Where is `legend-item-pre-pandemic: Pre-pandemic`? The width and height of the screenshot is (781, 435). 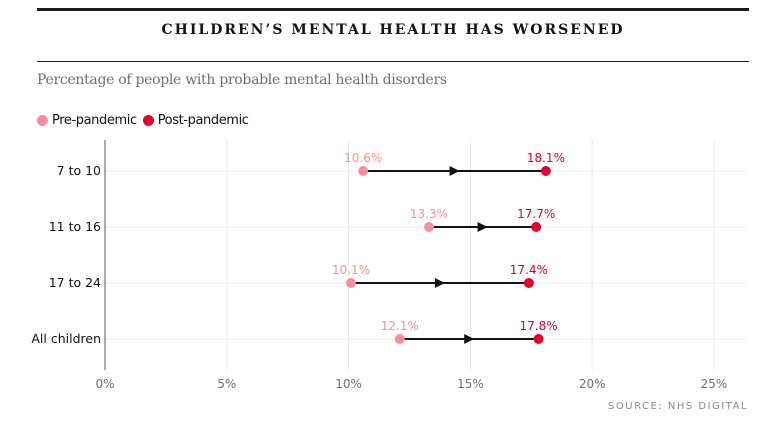
legend-item-pre-pandemic: Pre-pandemic is located at coordinates (87, 120).